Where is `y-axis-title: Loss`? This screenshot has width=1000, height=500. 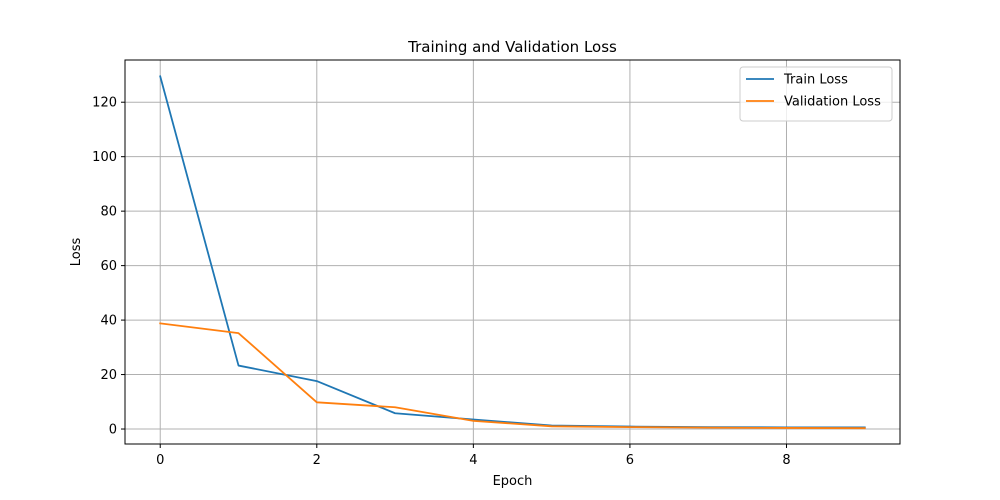
y-axis-title: Loss is located at coordinates (76, 252).